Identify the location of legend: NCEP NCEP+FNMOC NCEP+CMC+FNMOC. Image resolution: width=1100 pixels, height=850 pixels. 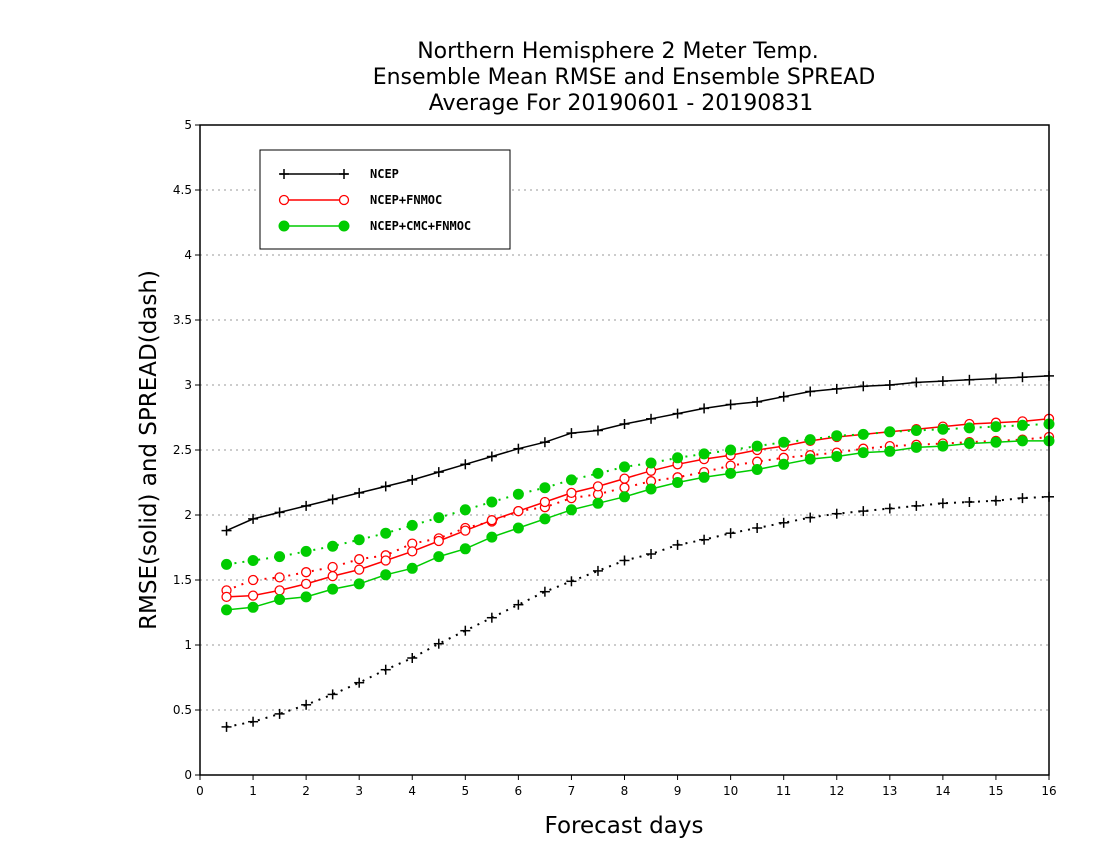
(385, 199).